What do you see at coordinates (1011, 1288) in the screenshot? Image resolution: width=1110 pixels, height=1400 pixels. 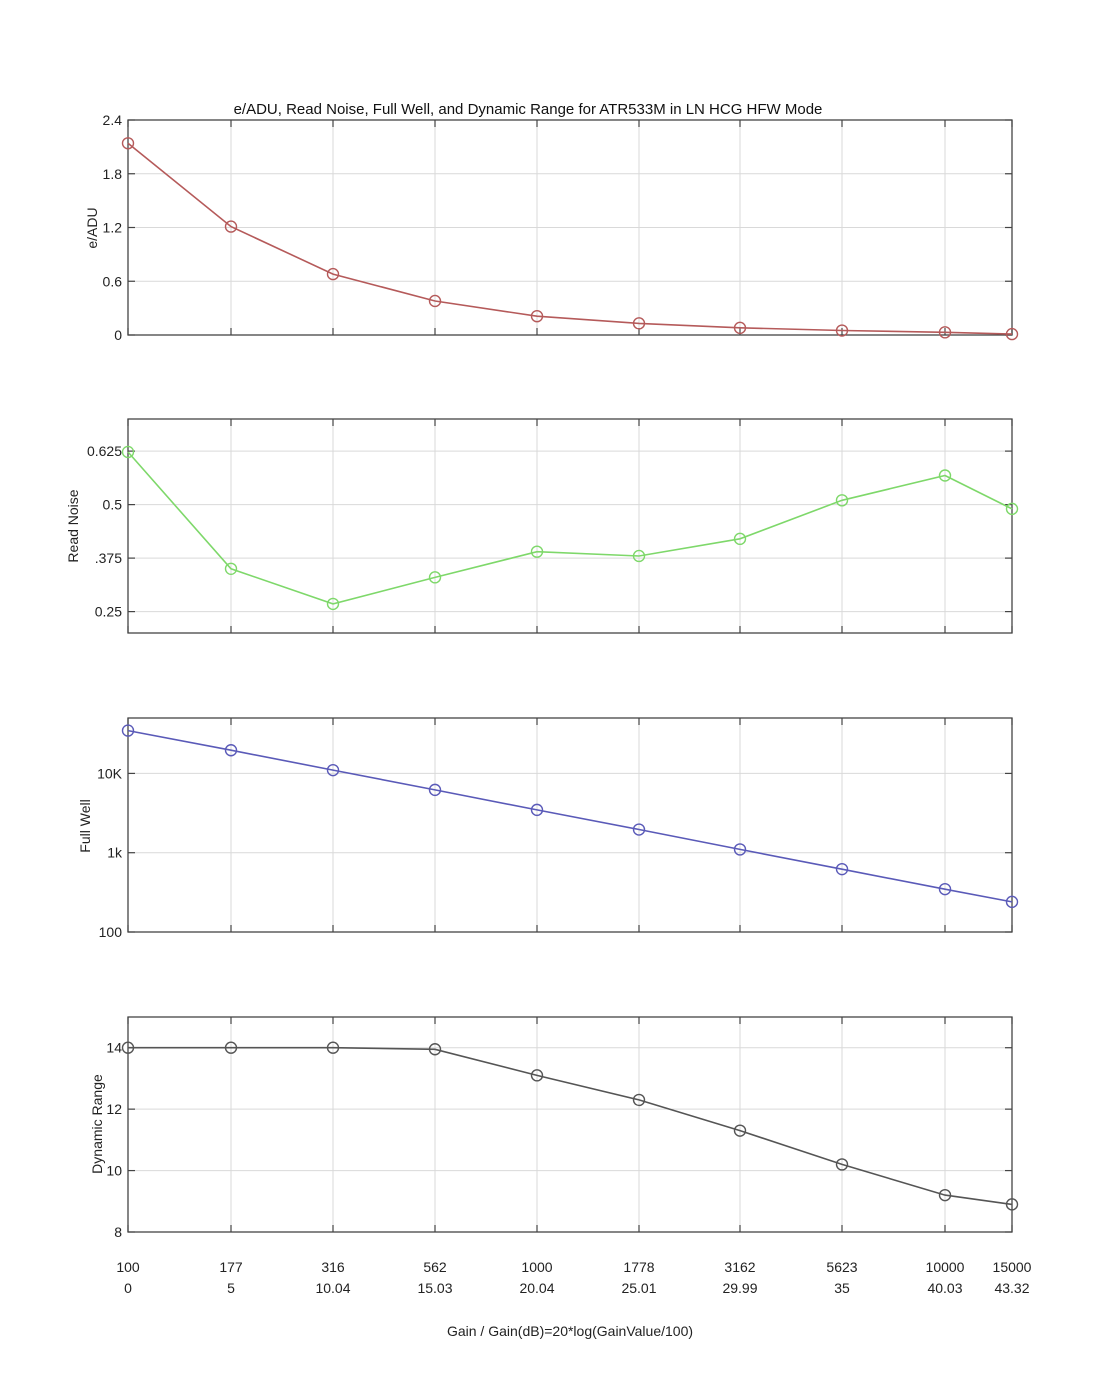 I see `x-tick-label-db: 43.32` at bounding box center [1011, 1288].